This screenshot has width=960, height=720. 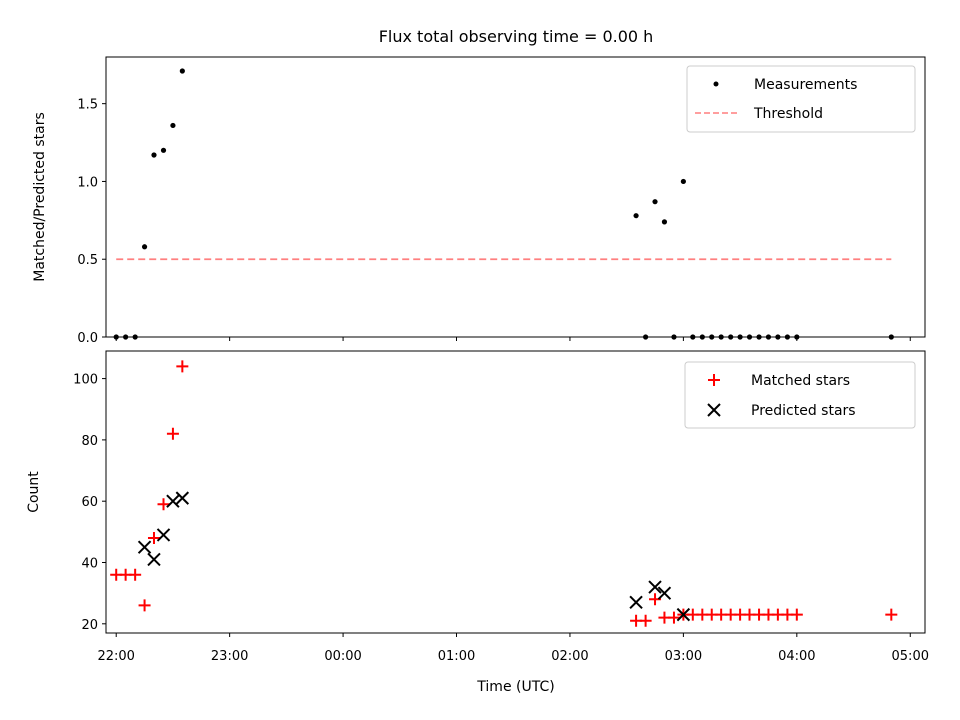 I want to click on bottom-x-ticks: 22:00 23:00 00:00 01:00 02:00 03:00 04:00 05:00, so click(x=513, y=648).